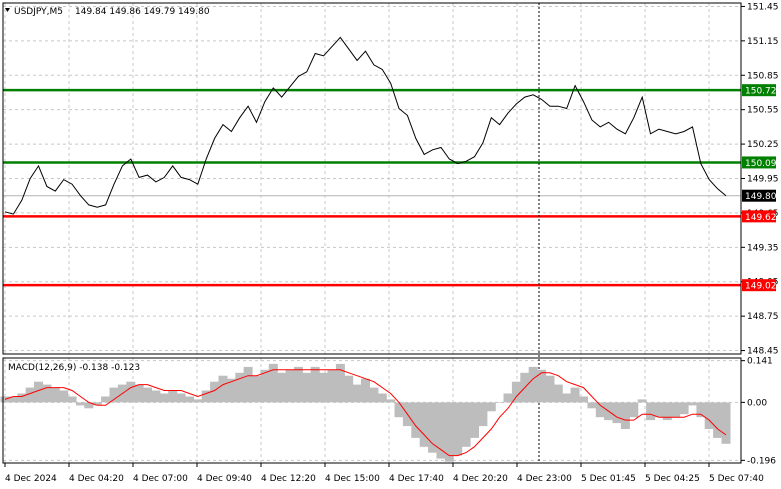 Image resolution: width=781 pixels, height=489 pixels. Describe the element at coordinates (763, 317) in the screenshot. I see `price-tick-label: 148.75` at that location.